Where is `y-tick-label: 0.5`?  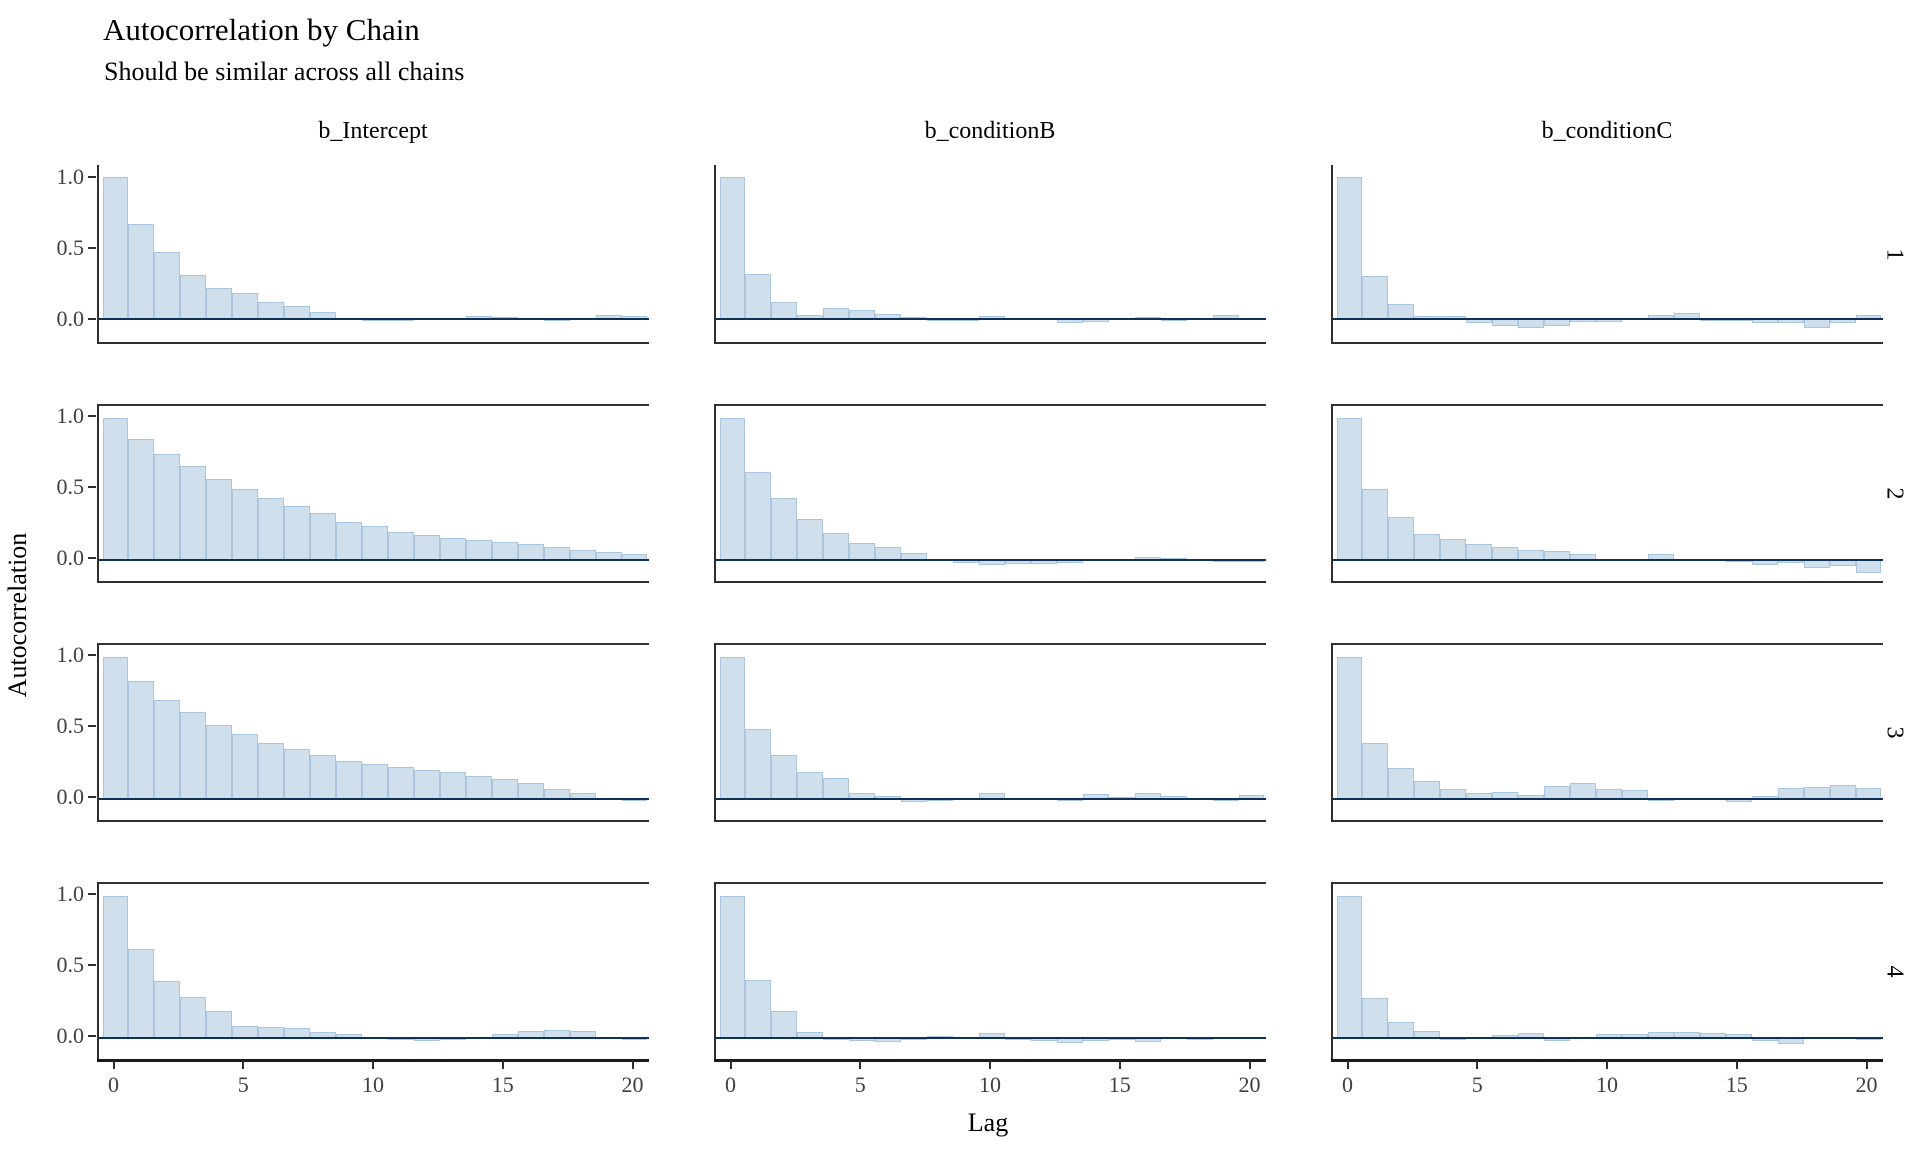 y-tick-label: 0.5 is located at coordinates (70, 486).